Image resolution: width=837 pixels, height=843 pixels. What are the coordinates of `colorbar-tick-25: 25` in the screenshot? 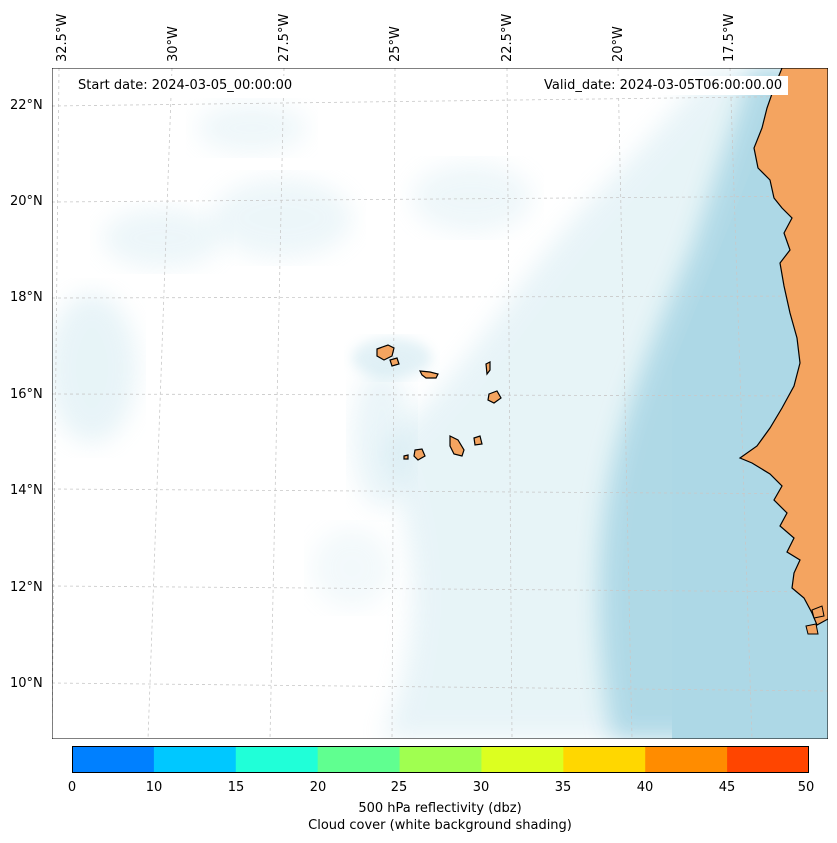 It's located at (399, 787).